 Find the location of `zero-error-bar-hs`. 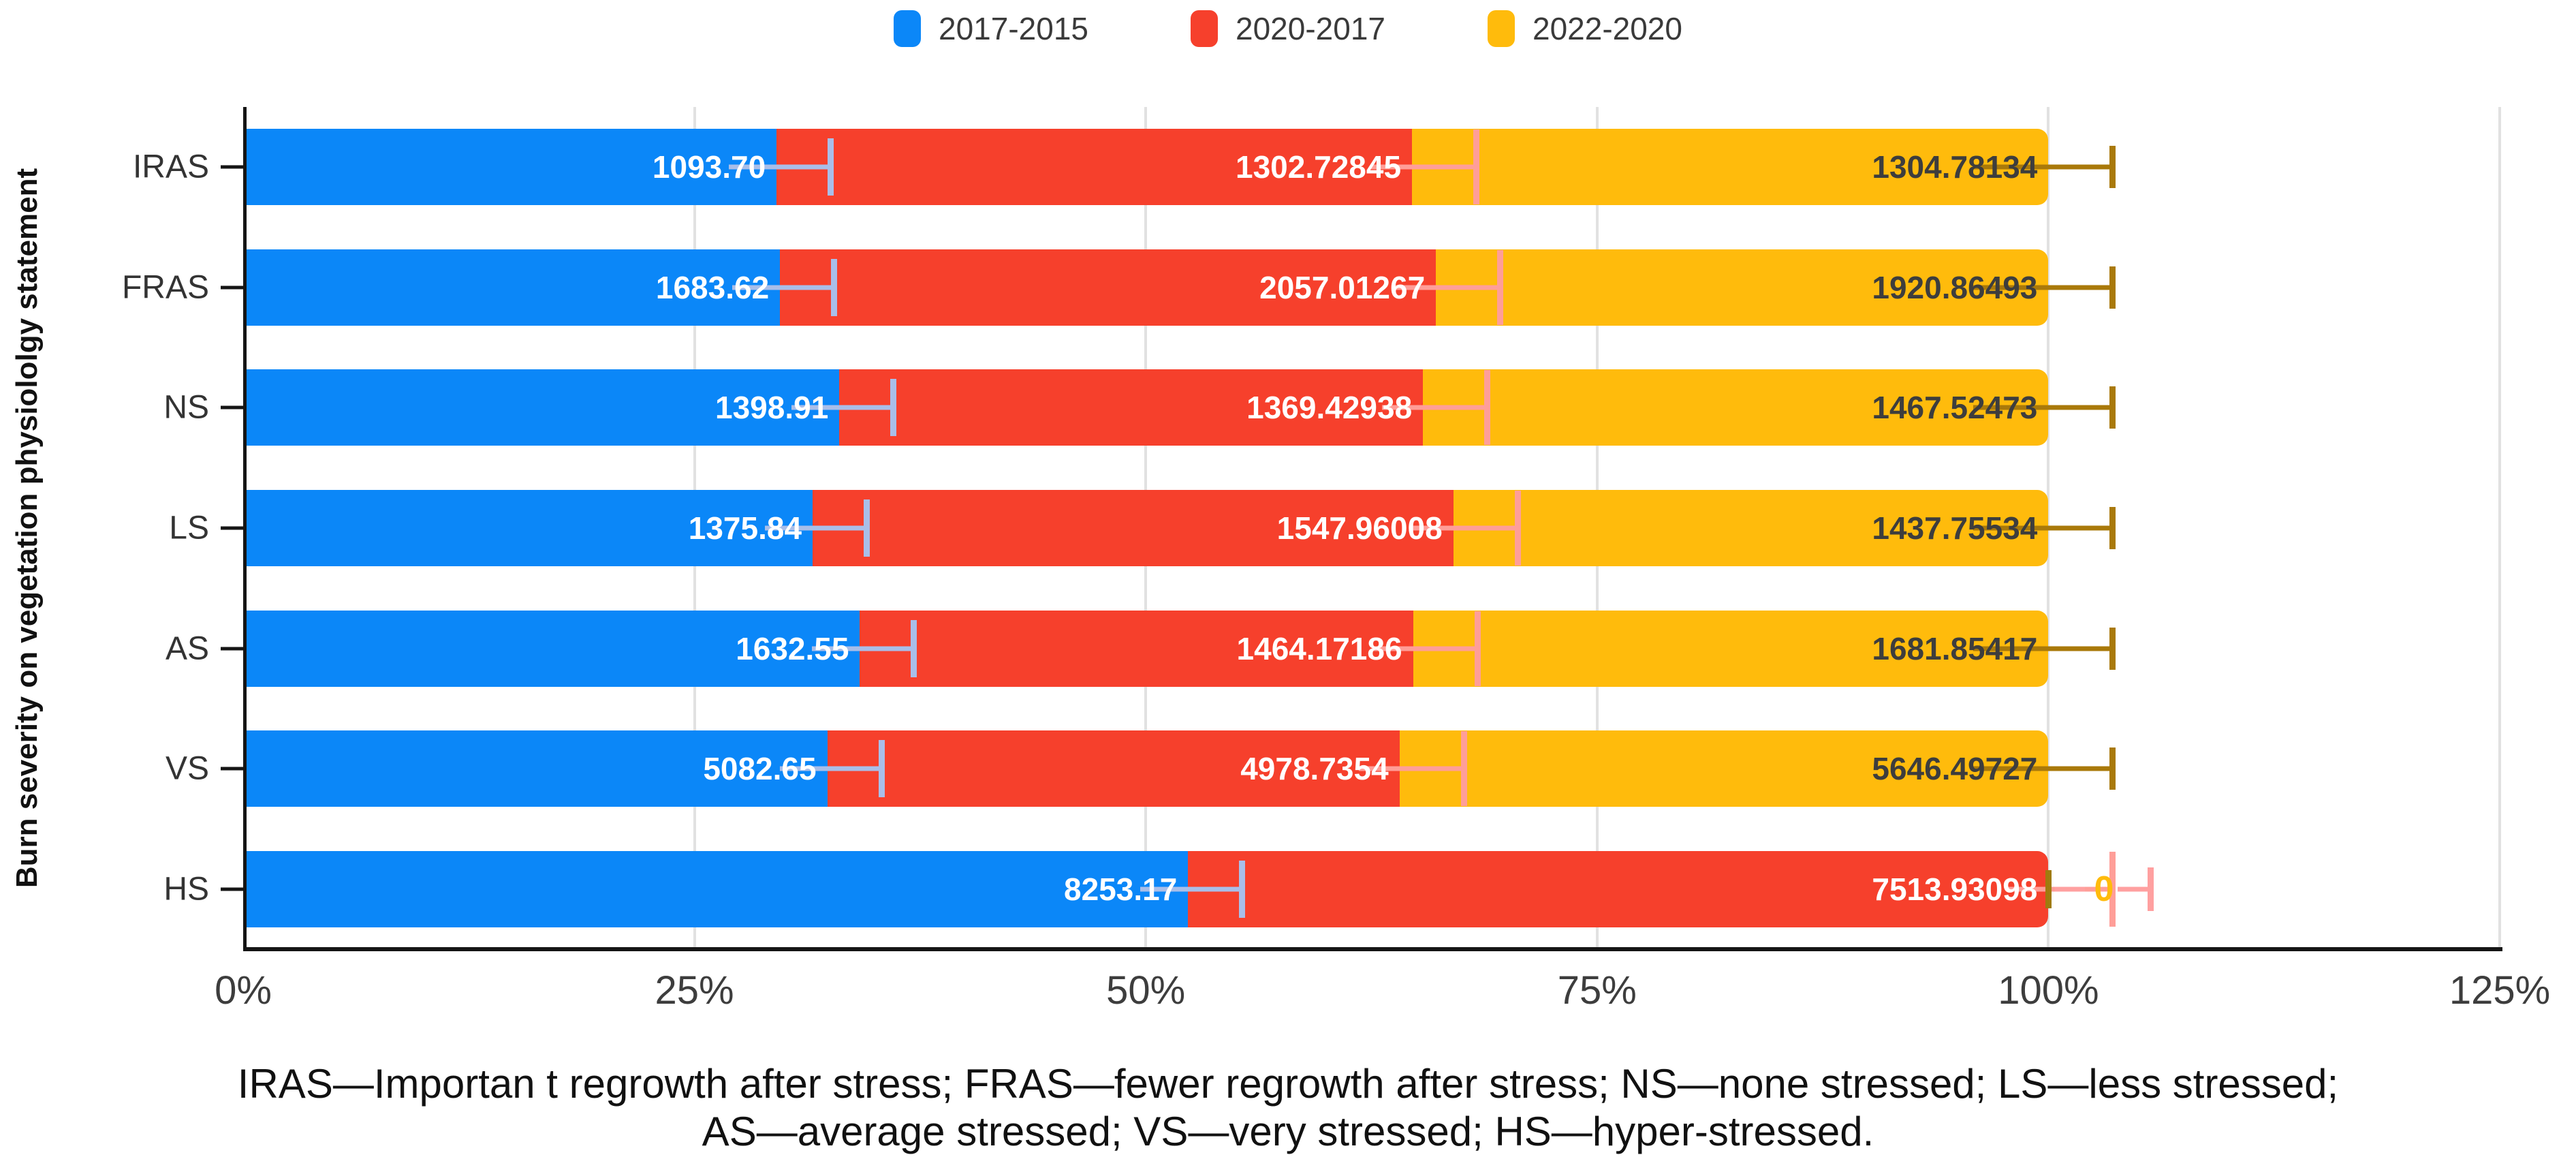

zero-error-bar-hs is located at coordinates (2133, 889).